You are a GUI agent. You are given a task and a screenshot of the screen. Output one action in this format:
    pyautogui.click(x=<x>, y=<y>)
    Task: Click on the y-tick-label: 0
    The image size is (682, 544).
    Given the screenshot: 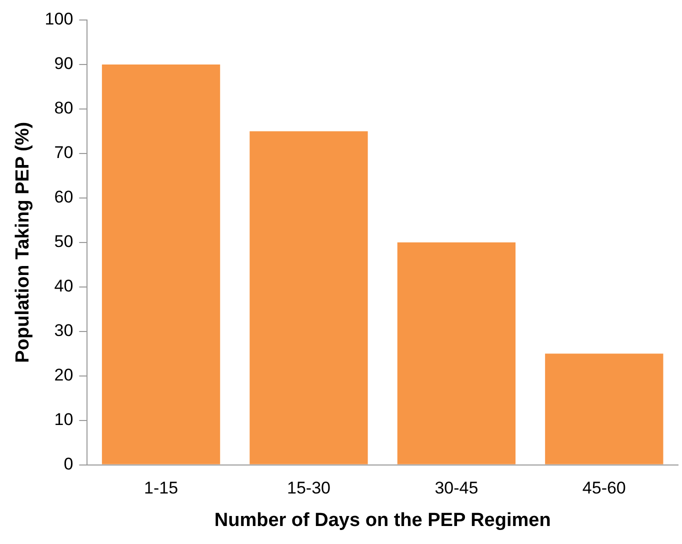 What is the action you would take?
    pyautogui.click(x=69, y=464)
    